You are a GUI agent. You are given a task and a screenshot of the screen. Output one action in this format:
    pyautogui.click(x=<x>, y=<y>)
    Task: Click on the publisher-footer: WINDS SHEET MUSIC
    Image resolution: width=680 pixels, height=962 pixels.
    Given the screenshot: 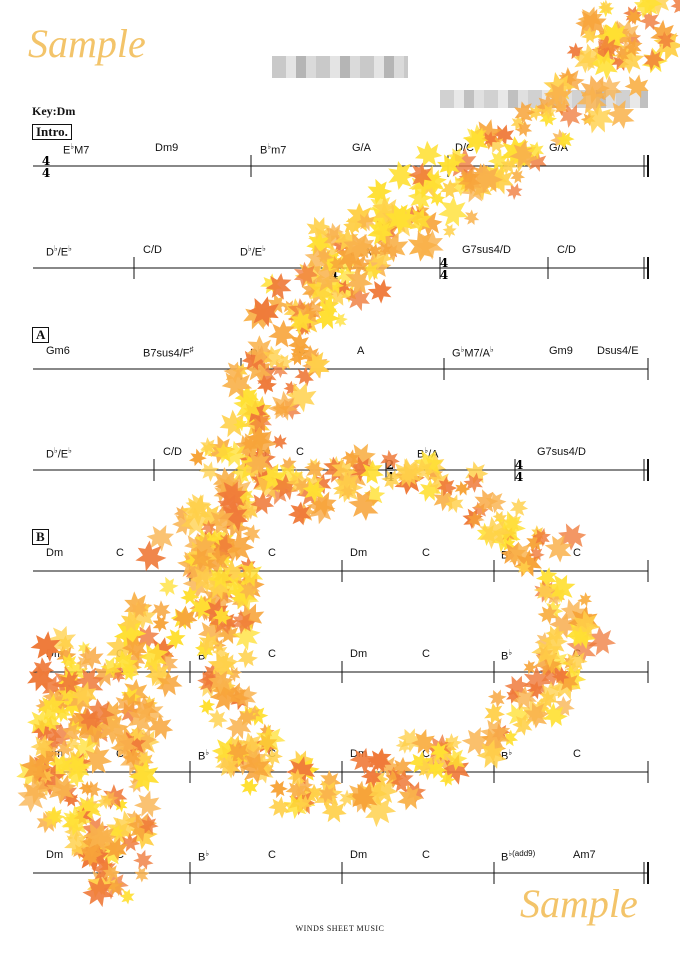 What is the action you would take?
    pyautogui.click(x=340, y=928)
    